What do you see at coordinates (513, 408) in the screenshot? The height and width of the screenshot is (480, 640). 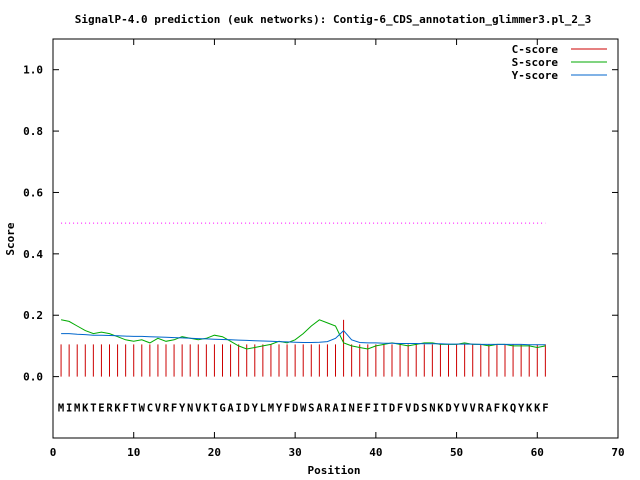 I see `sequence-letter: Q` at bounding box center [513, 408].